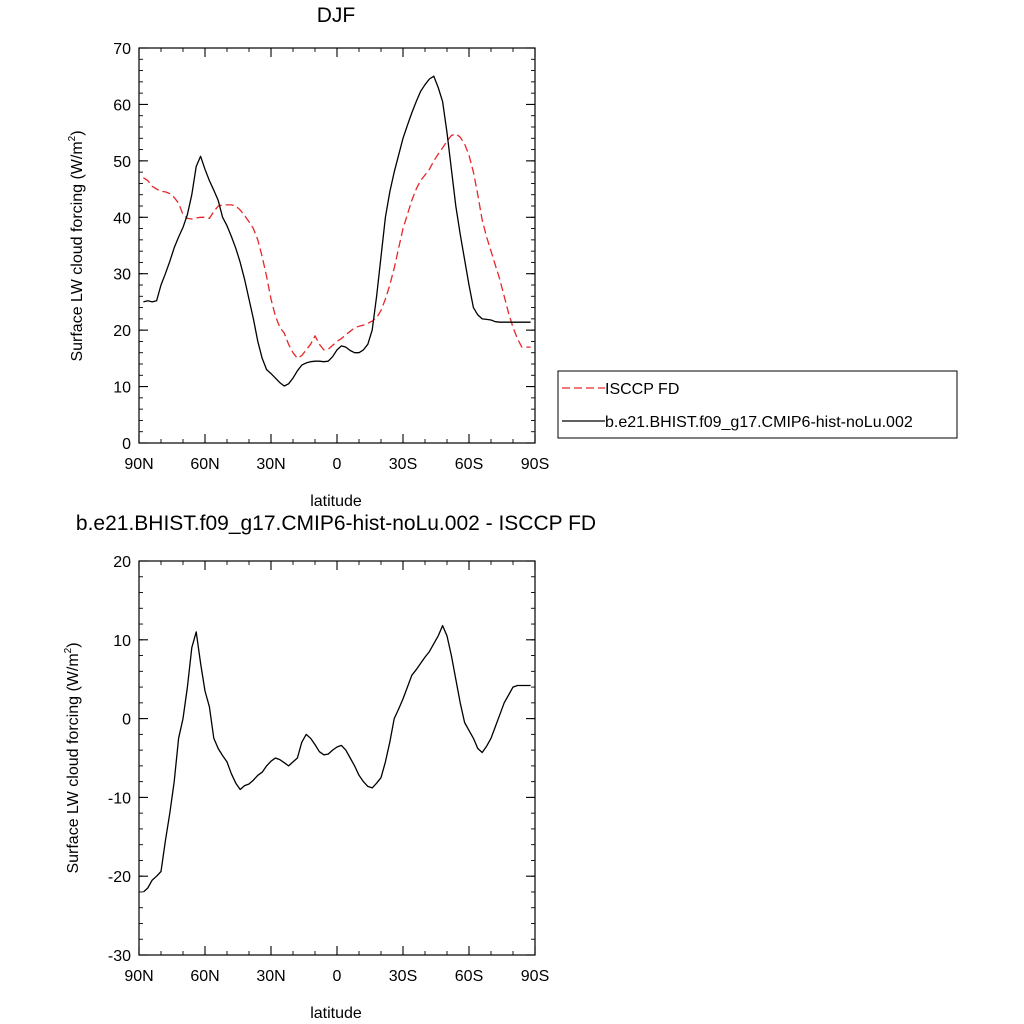 This screenshot has height=1024, width=1024. Describe the element at coordinates (73, 763) in the screenshot. I see `bottom-chart-y-axis-label-main: Surface LW cloud forcing (W/m` at that location.